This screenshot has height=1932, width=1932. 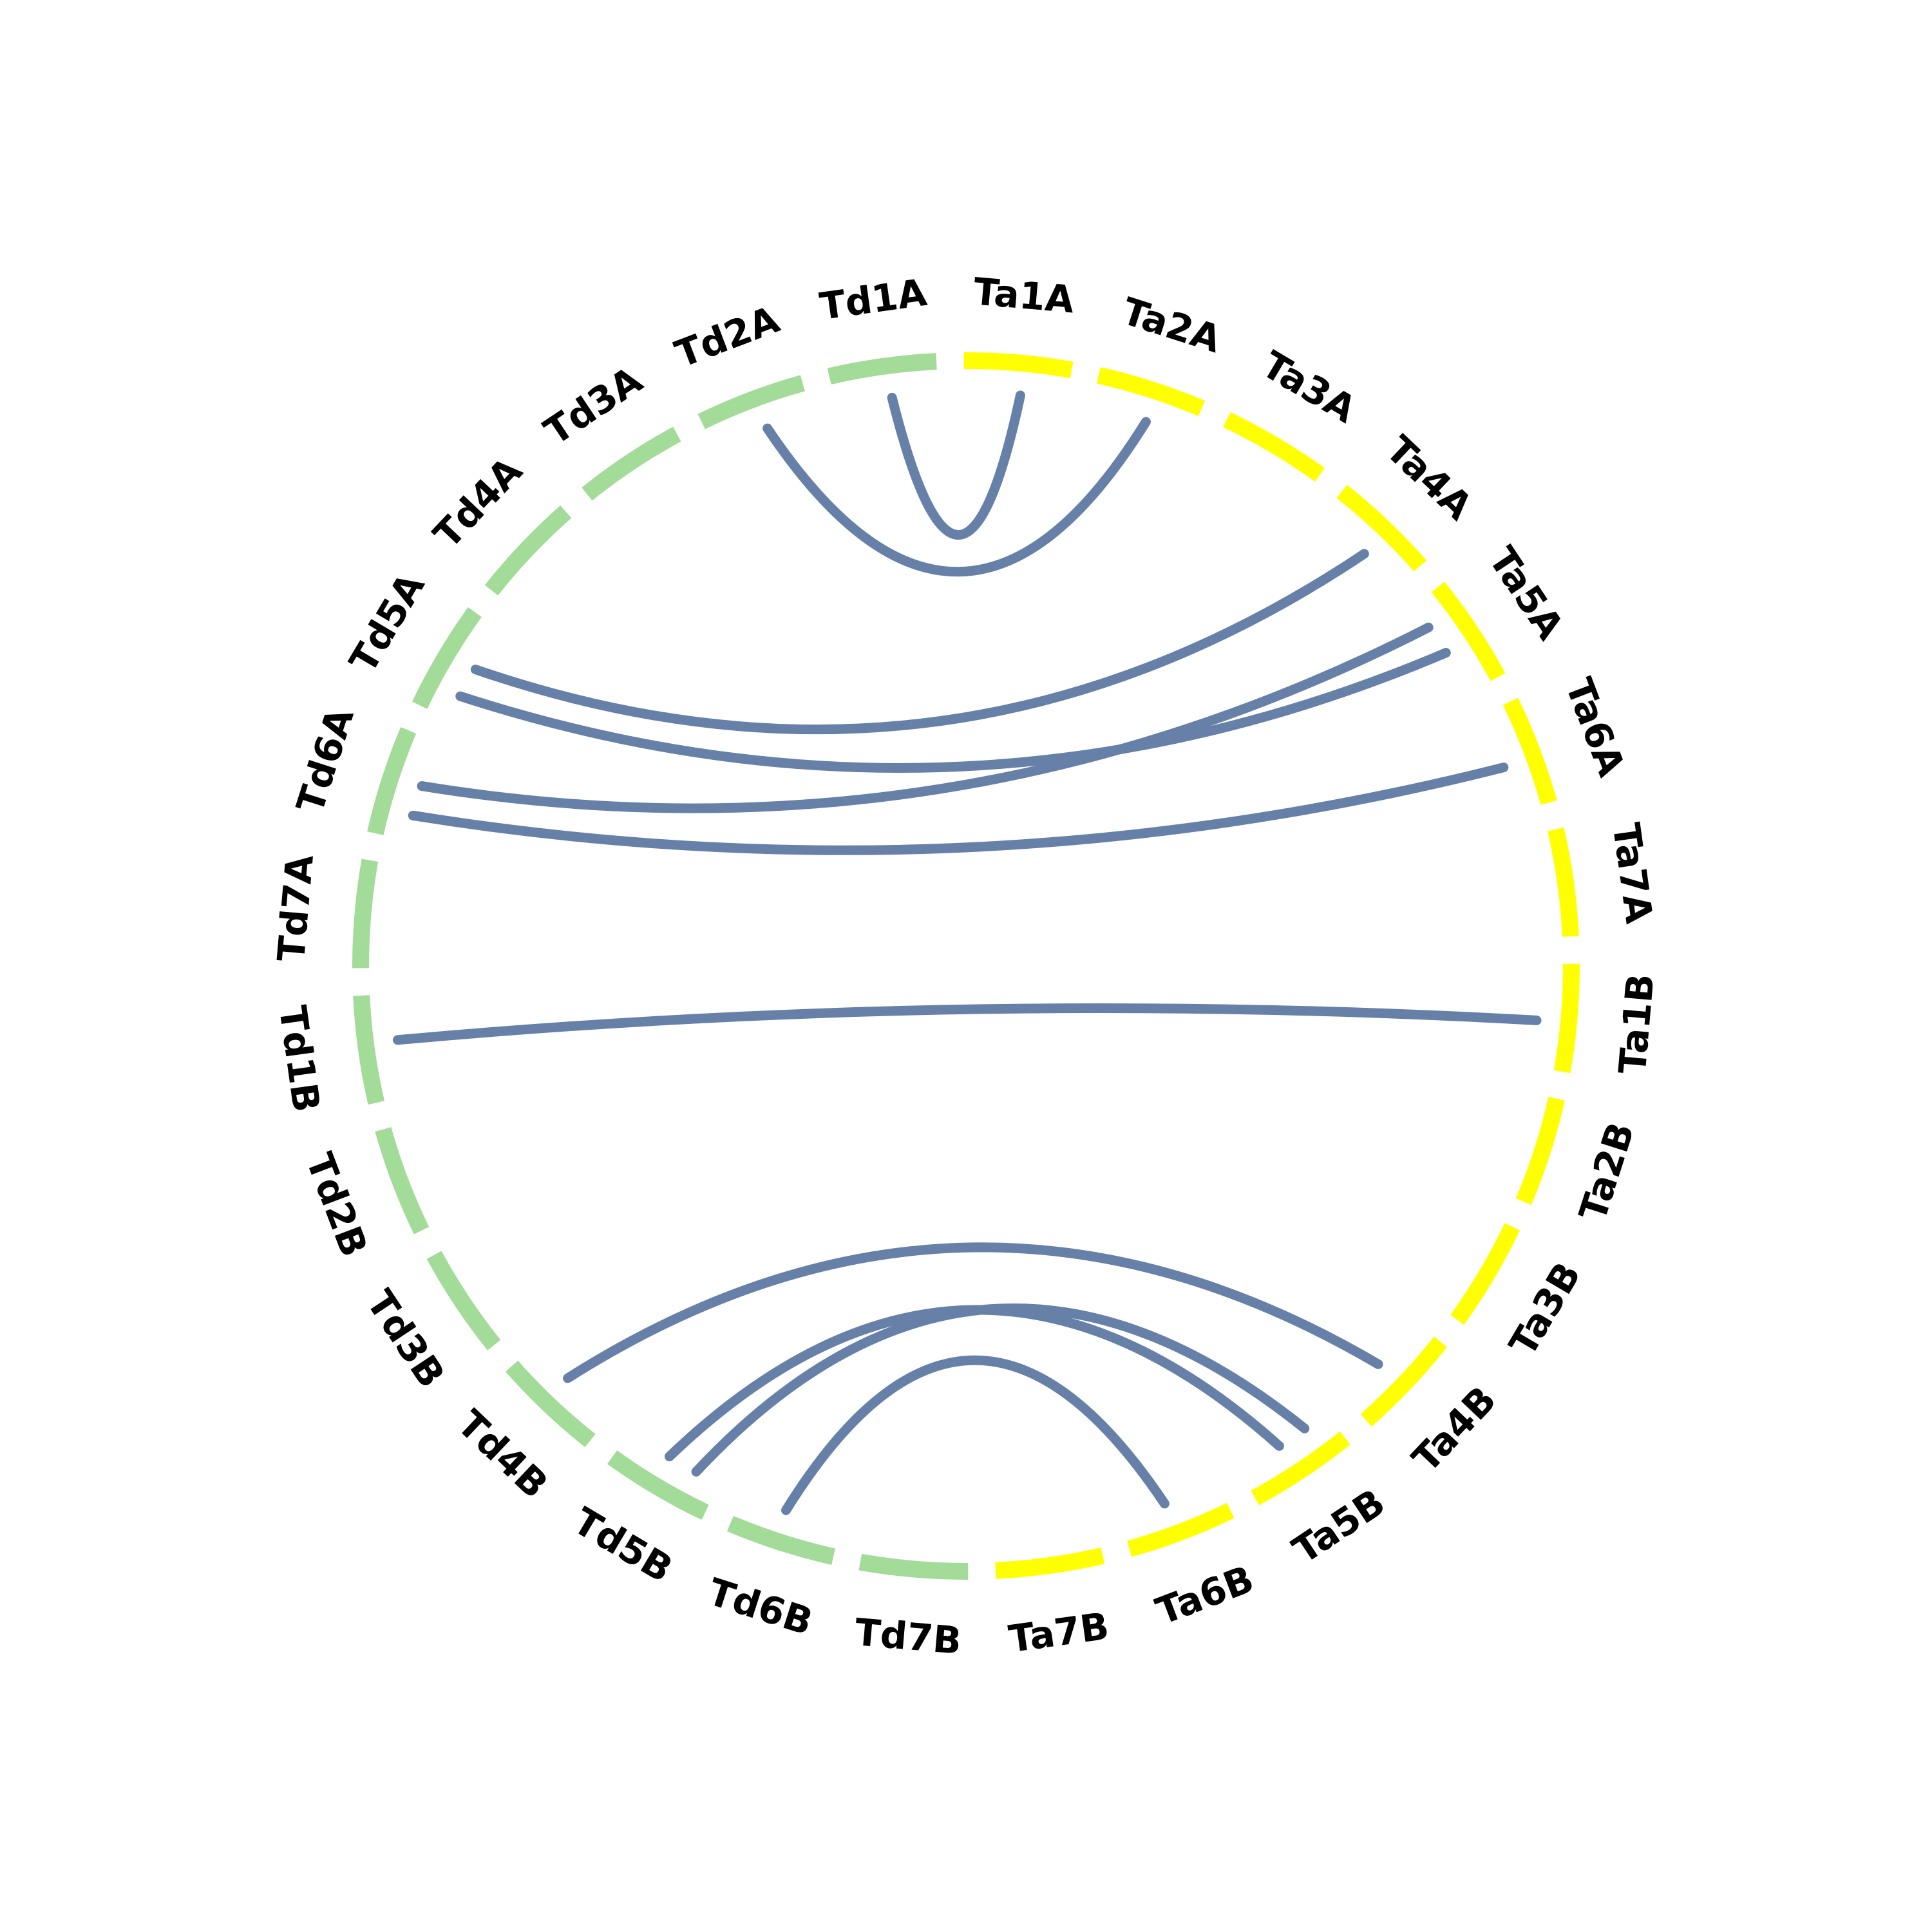 What do you see at coordinates (1404, 1382) in the screenshot?
I see `chromosome-arc-ta4b` at bounding box center [1404, 1382].